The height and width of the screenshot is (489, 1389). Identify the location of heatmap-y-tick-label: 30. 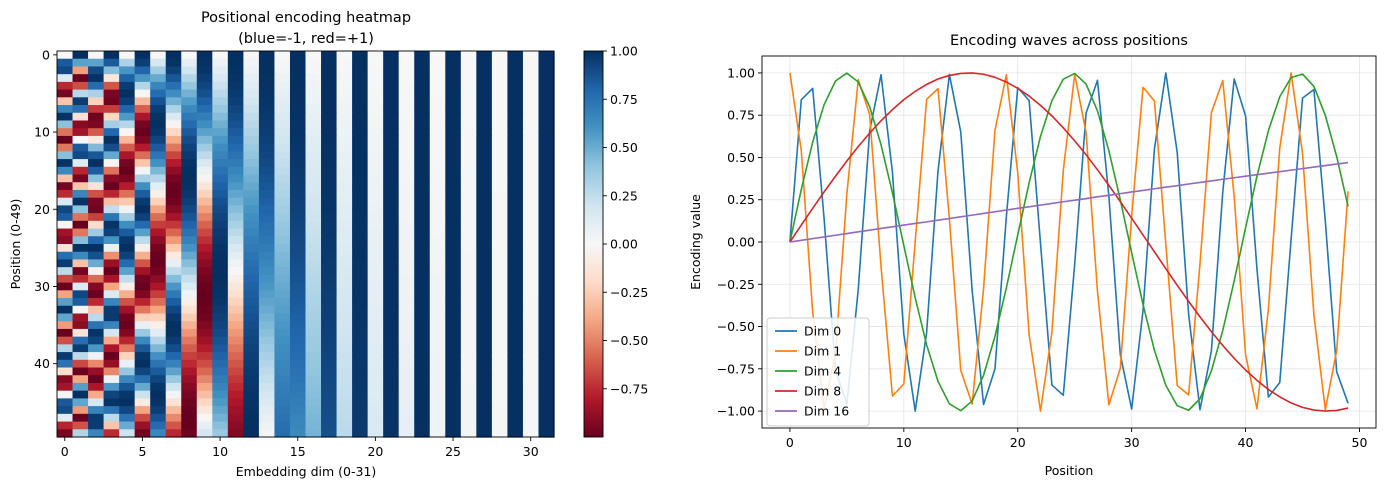
(42, 286).